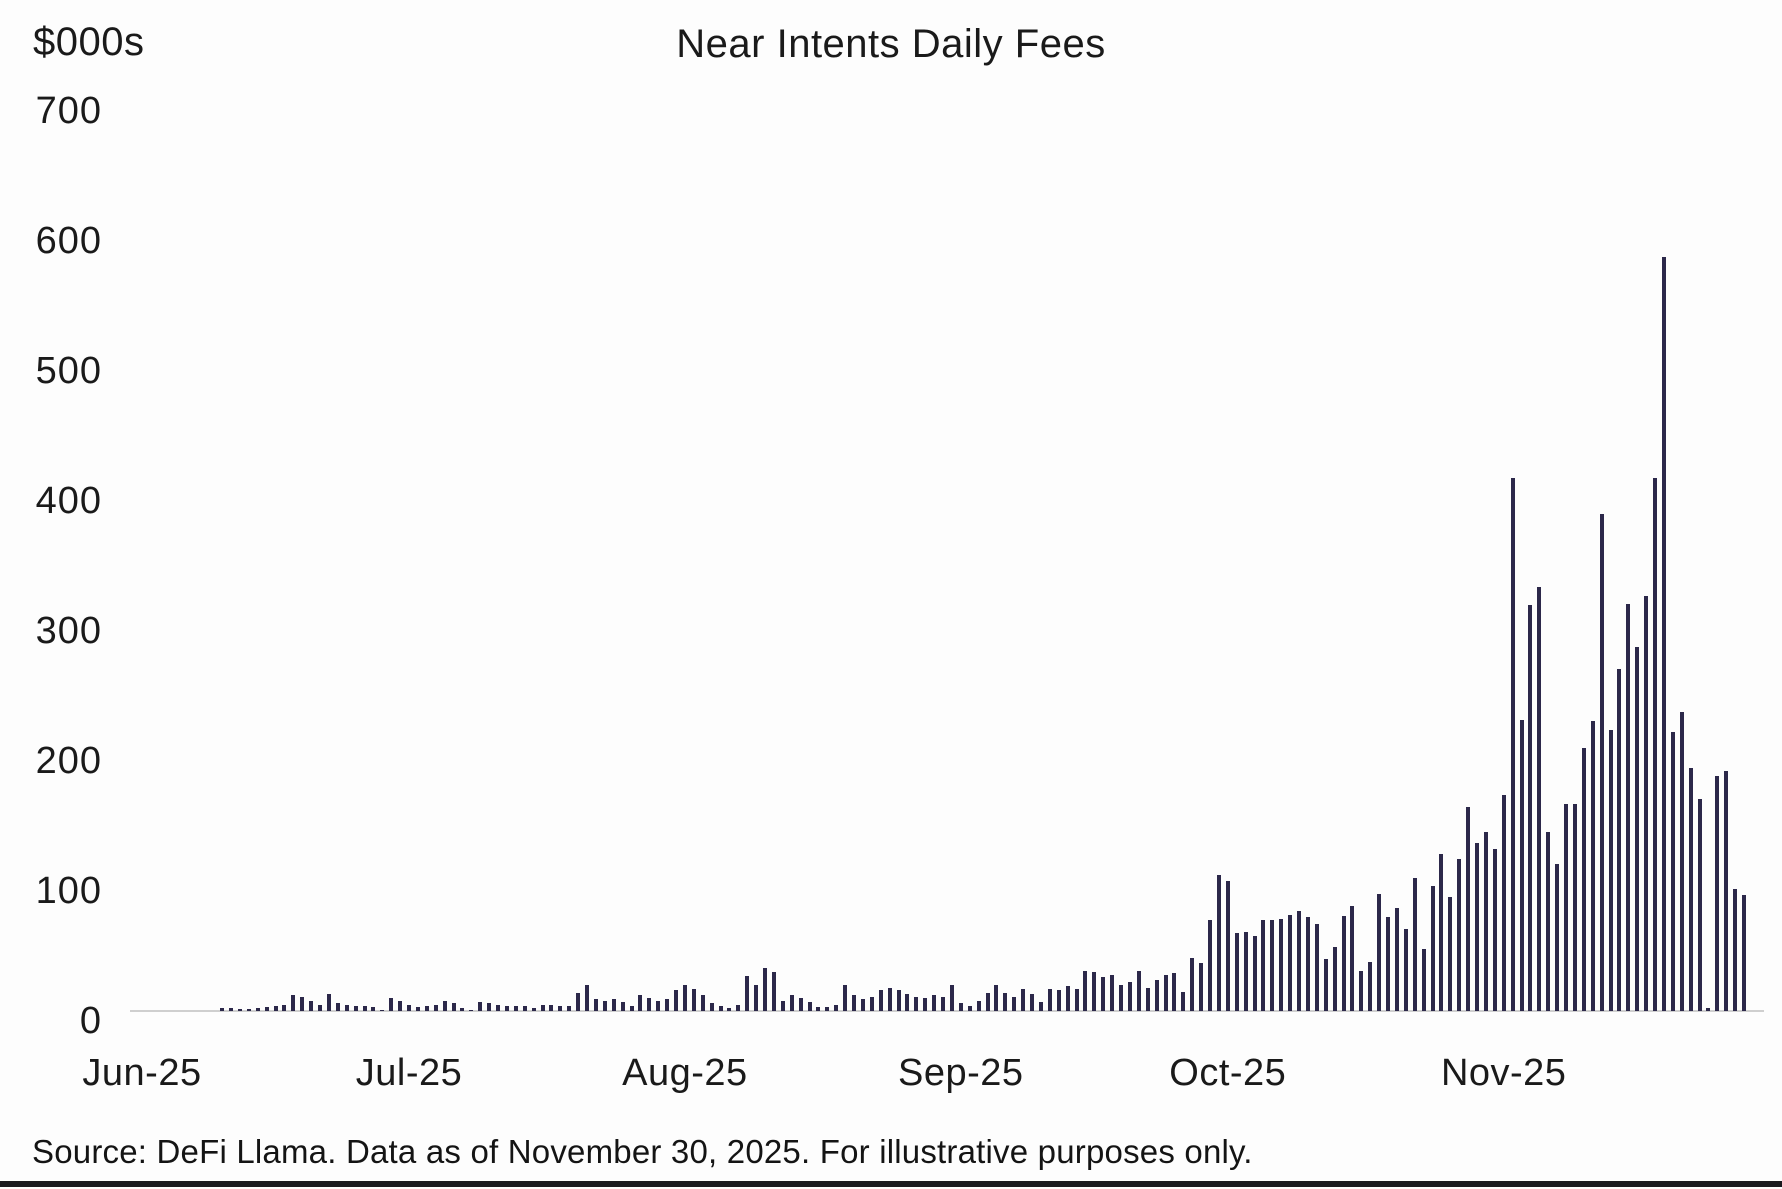  What do you see at coordinates (68, 891) in the screenshot?
I see `y-tick-label: 100` at bounding box center [68, 891].